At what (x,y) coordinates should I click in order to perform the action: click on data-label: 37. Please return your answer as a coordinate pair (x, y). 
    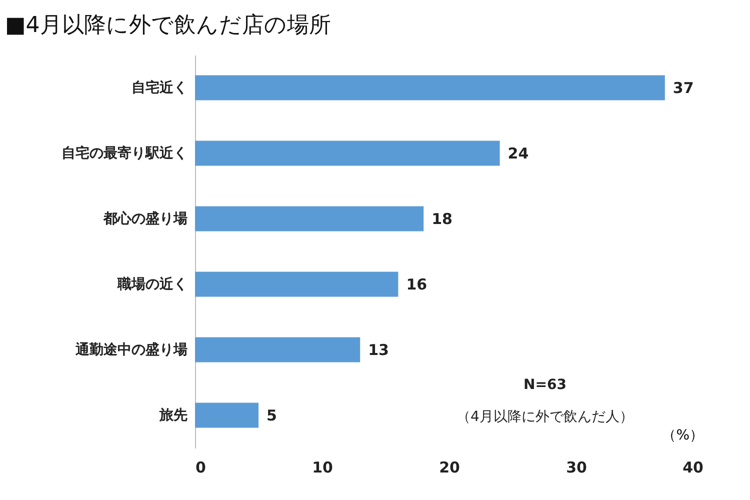
    Looking at the image, I should click on (683, 87).